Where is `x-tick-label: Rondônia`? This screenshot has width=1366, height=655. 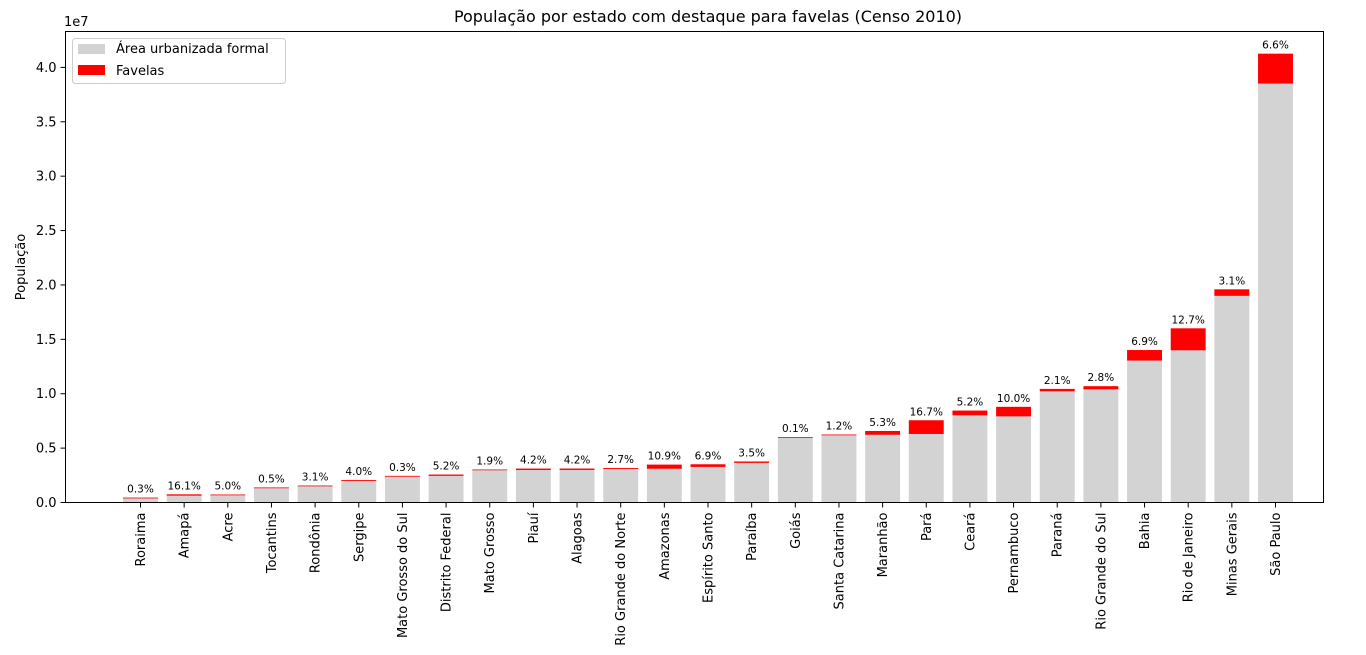 x-tick-label: Rondônia is located at coordinates (316, 543).